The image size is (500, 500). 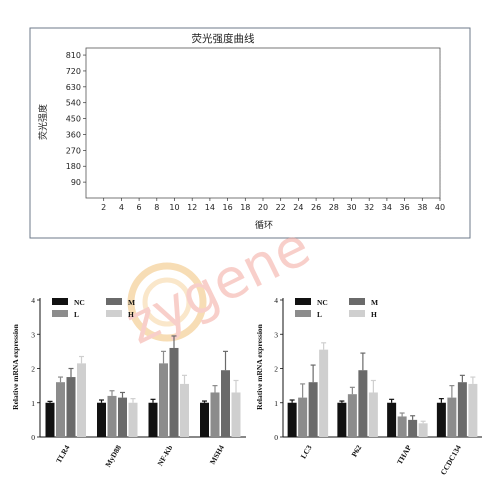 What do you see at coordinates (73, 87) in the screenshot?
I see `y-tick-label: 630` at bounding box center [73, 87].